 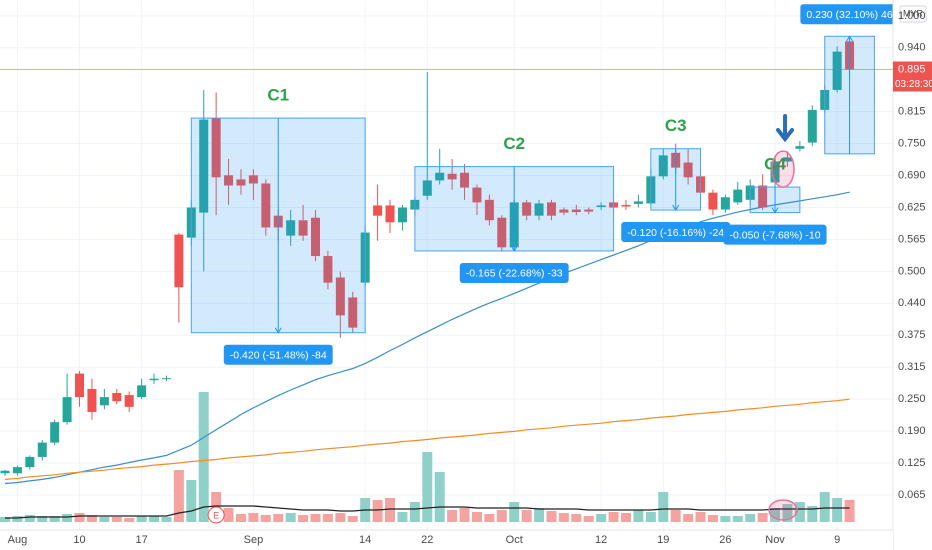 I want to click on y-tick-label: 0.500, so click(x=912, y=271).